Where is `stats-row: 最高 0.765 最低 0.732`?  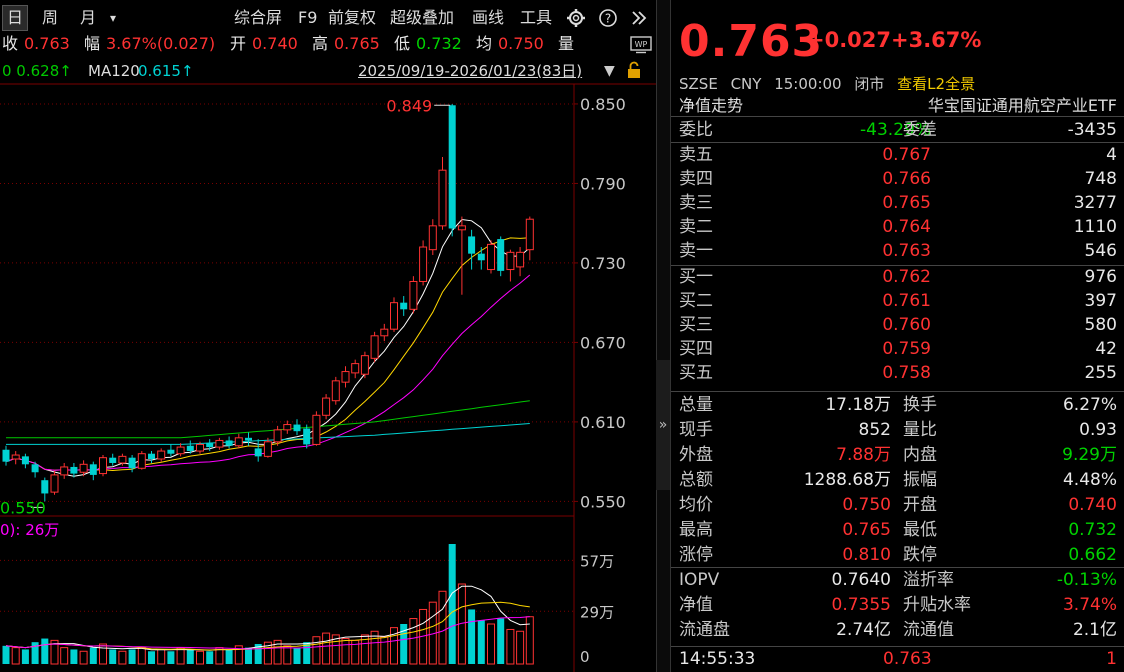
stats-row: 最高 0.765 最低 0.732 is located at coordinates (897, 530).